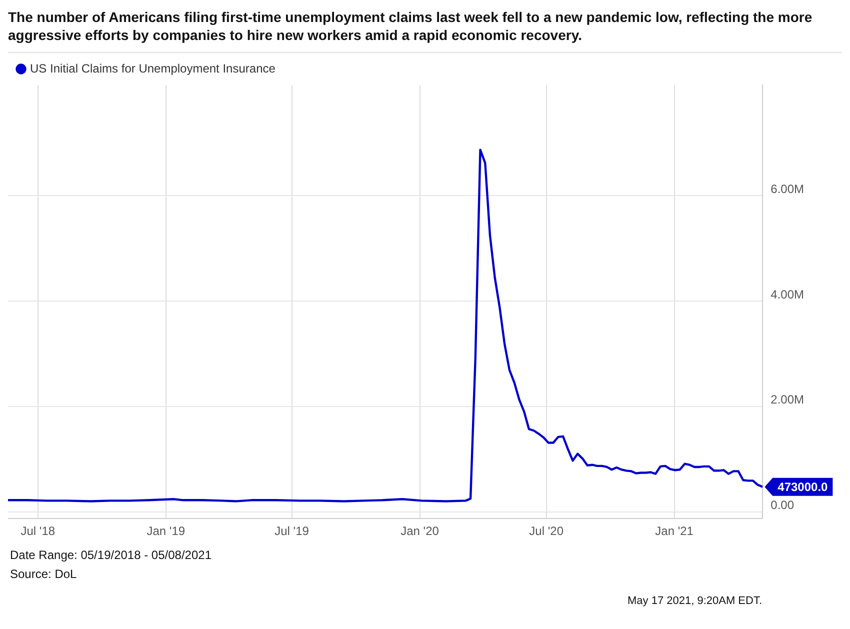  Describe the element at coordinates (694, 601) in the screenshot. I see `text: May 17 2021, 9:20AM EDT.` at that location.